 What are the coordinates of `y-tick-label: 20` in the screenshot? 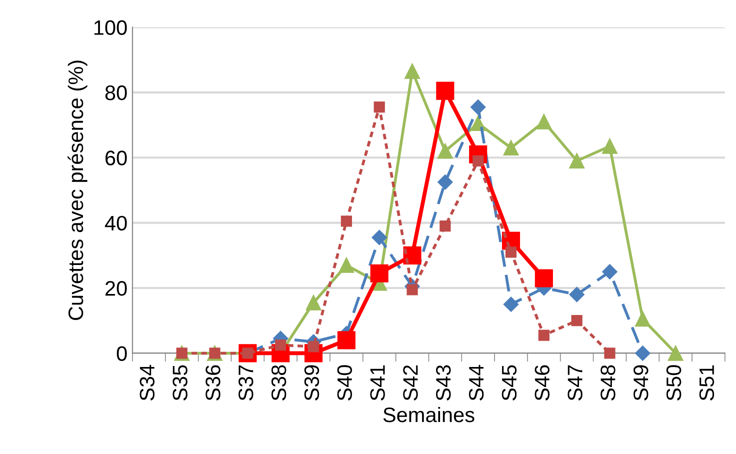 It's located at (116, 288).